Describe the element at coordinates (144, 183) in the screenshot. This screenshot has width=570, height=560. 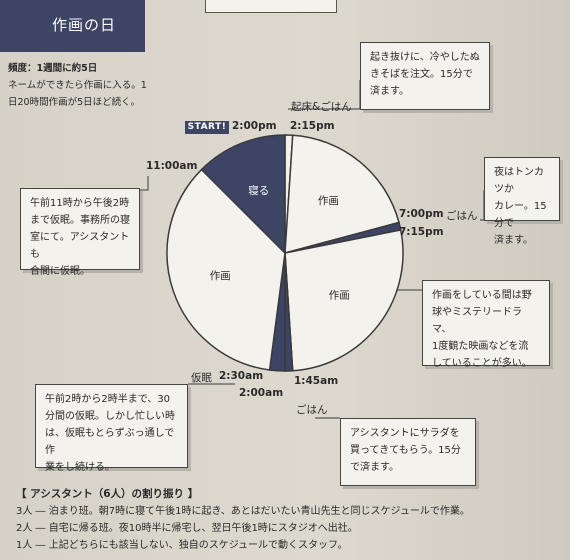
I see `leader-nap-afternoon` at that location.